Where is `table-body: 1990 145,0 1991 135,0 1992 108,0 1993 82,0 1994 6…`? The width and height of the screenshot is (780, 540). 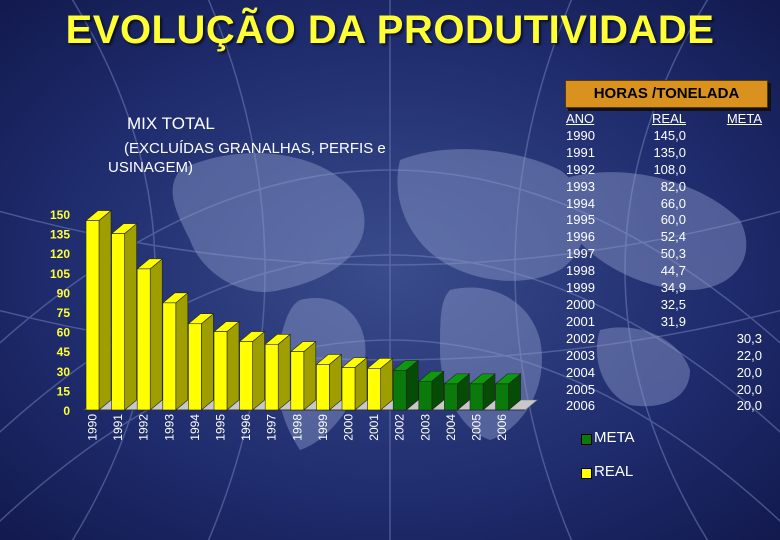
table-body: 1990 145,0 1991 135,0 1992 108,0 1993 82,0 1994 6… is located at coordinates (664, 271).